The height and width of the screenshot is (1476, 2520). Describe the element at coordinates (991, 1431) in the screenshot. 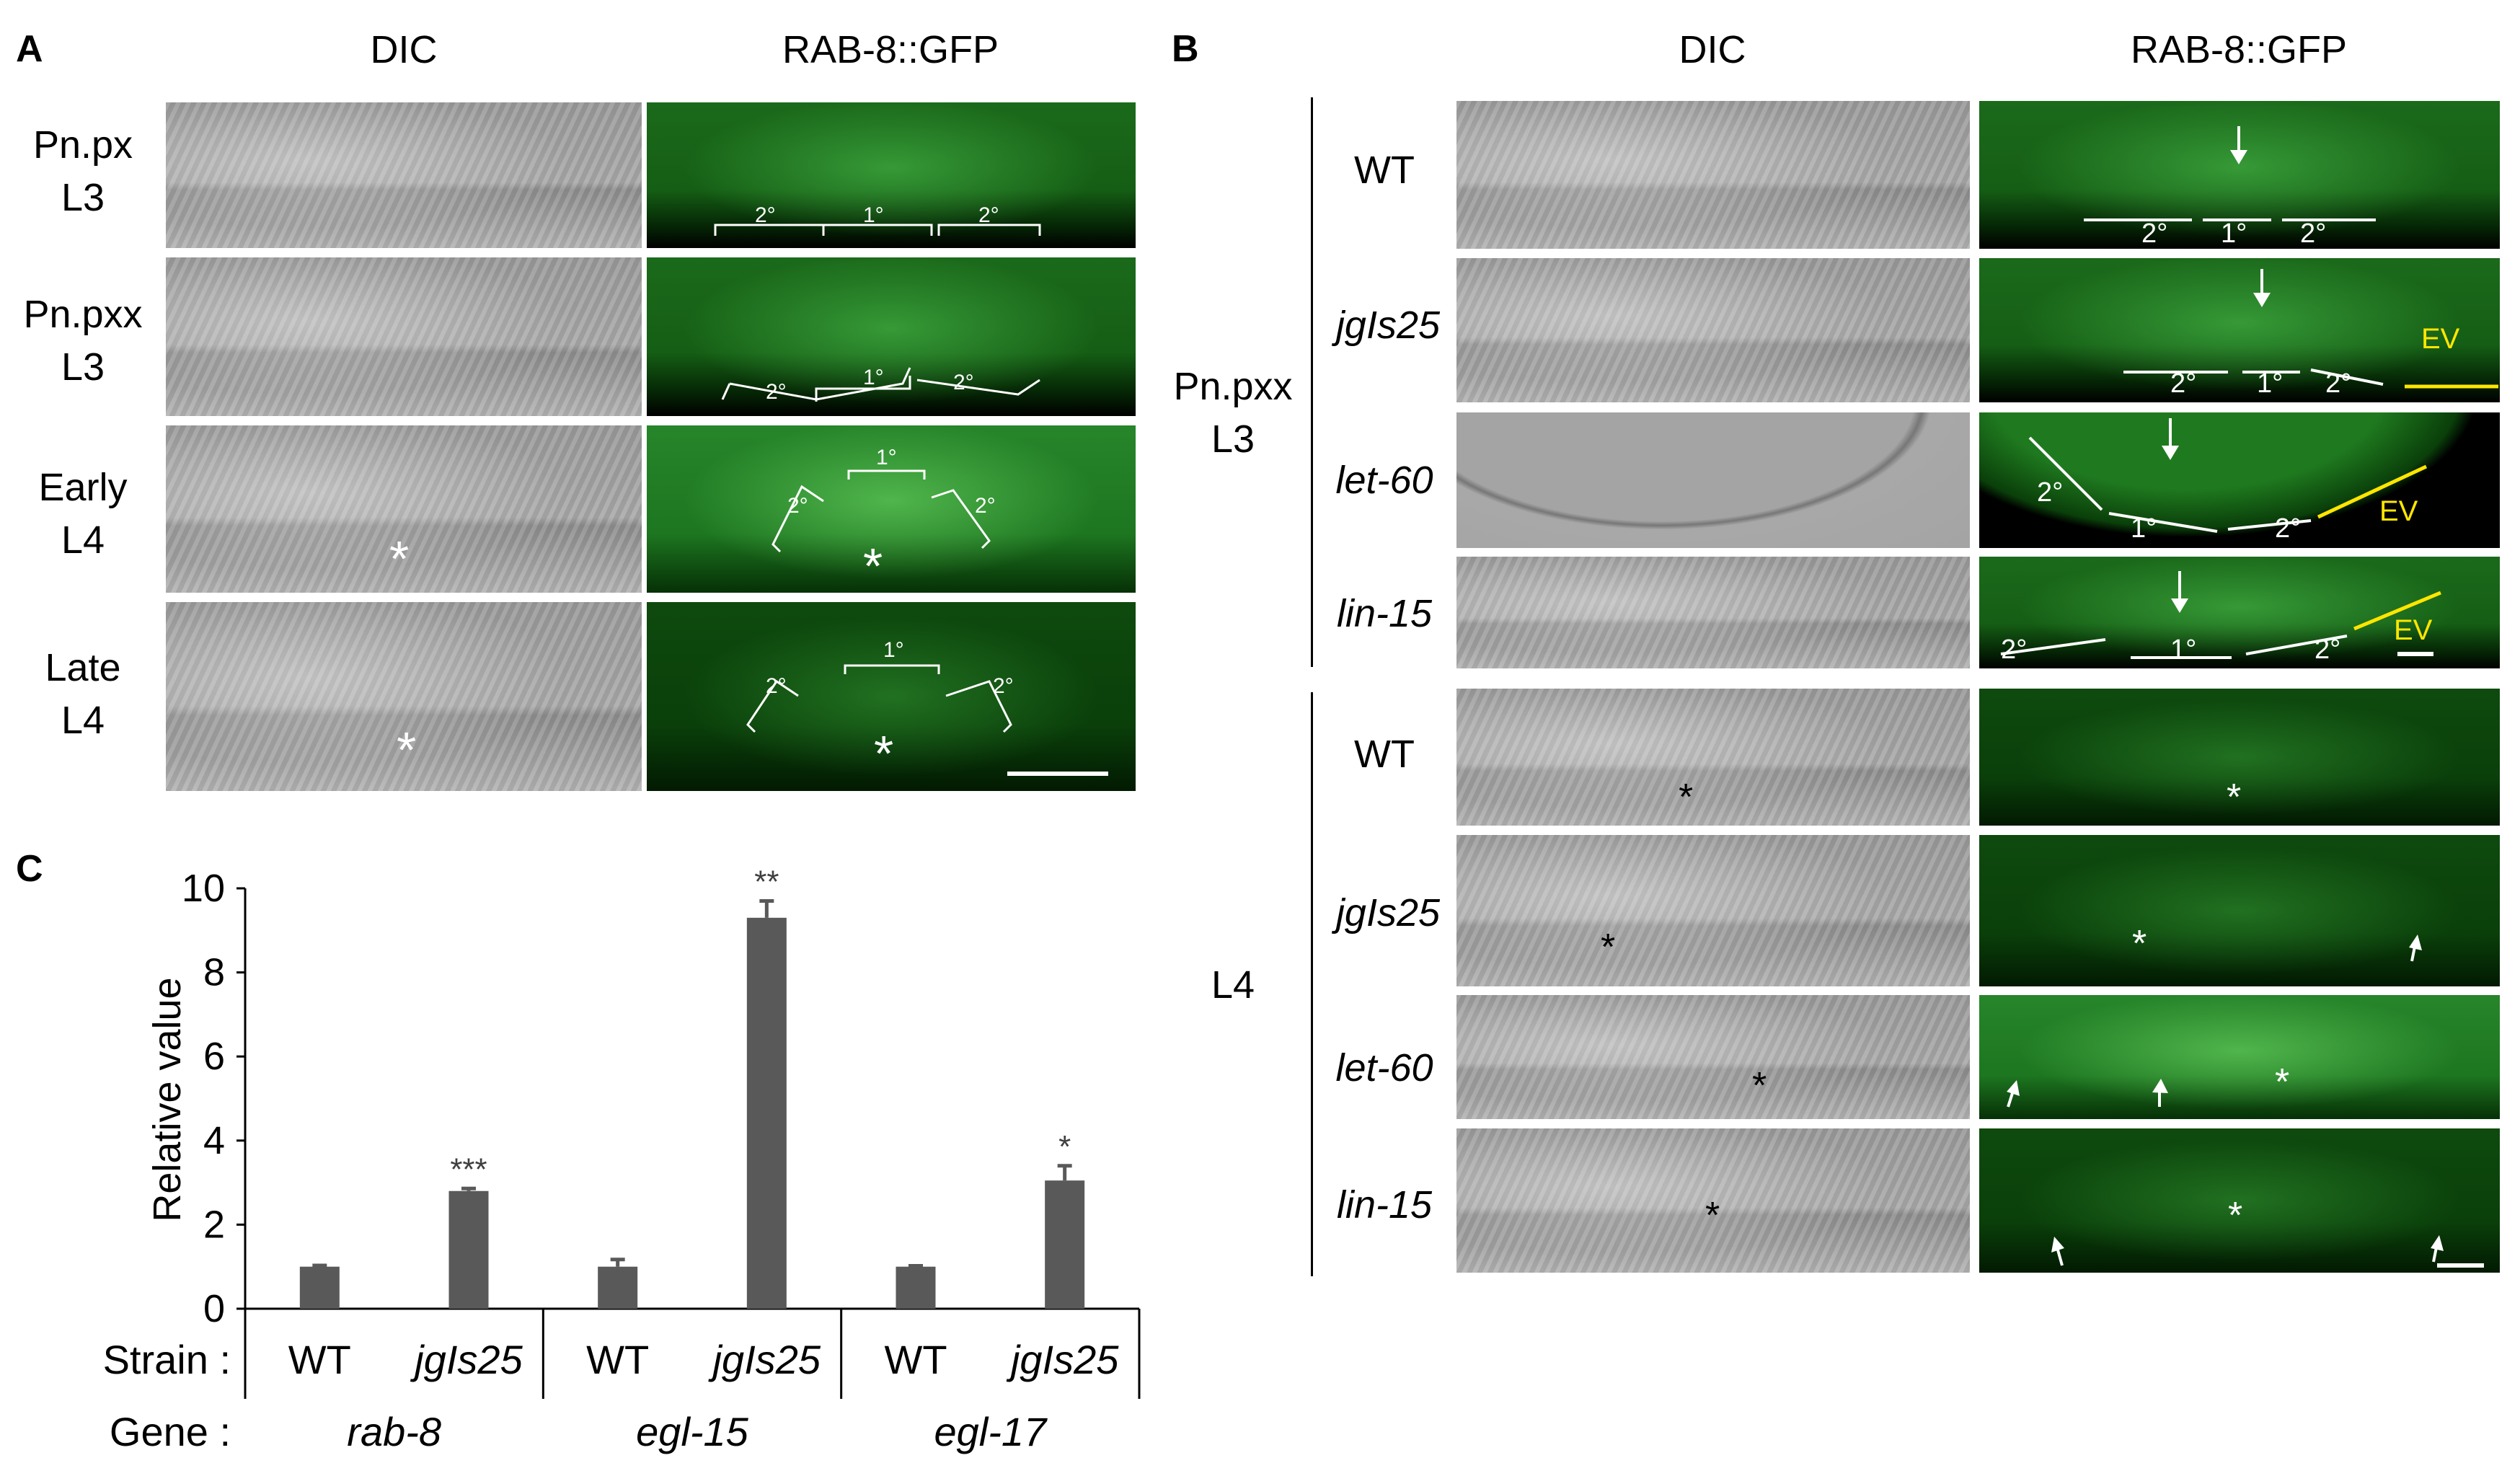

I see `gene-label: egl-17` at that location.